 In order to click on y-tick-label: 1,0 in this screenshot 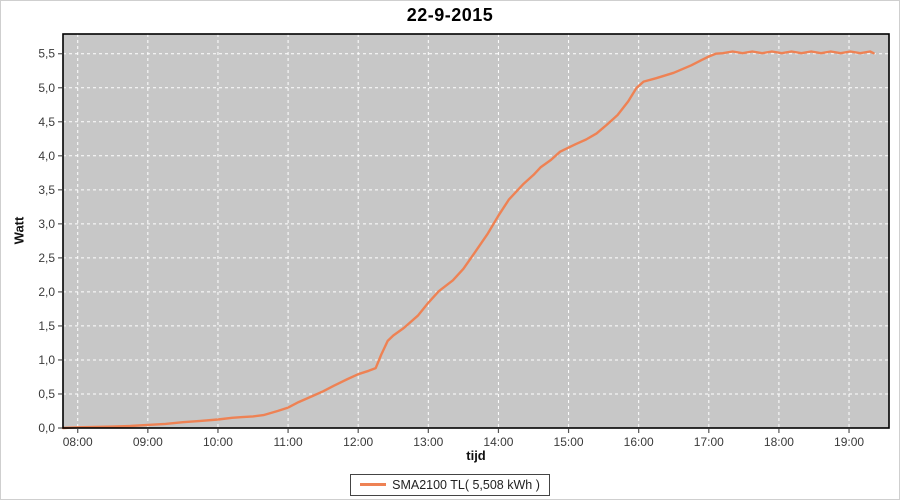, I will do `click(46, 360)`.